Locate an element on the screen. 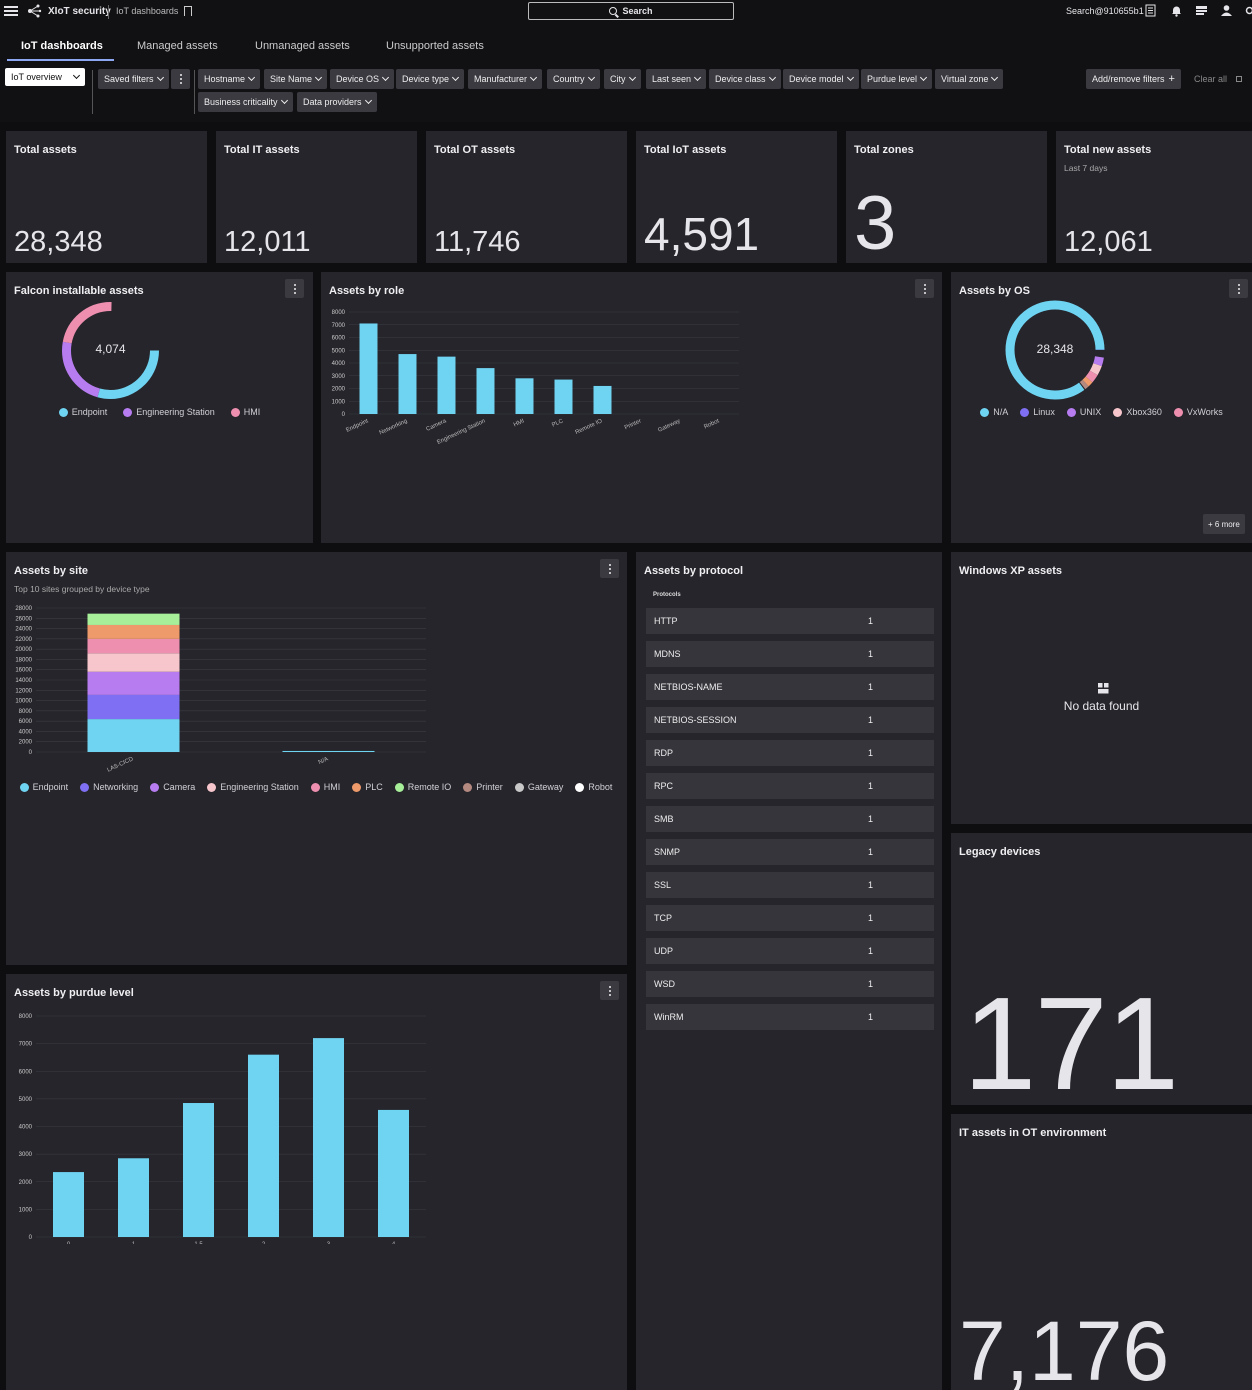  legend-item: Gateway is located at coordinates (538, 787).